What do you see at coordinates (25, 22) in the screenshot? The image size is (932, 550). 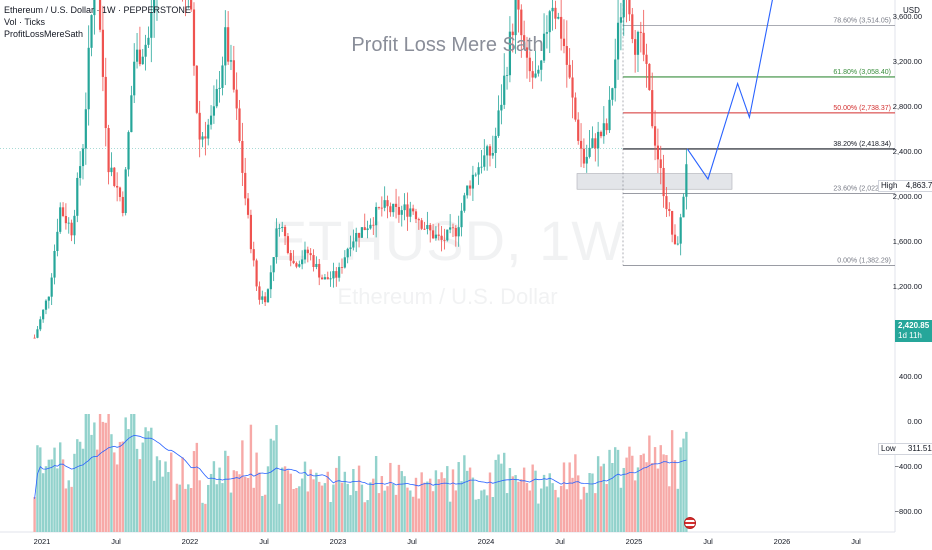 I see `legend-volume: Vol · Ticks` at bounding box center [25, 22].